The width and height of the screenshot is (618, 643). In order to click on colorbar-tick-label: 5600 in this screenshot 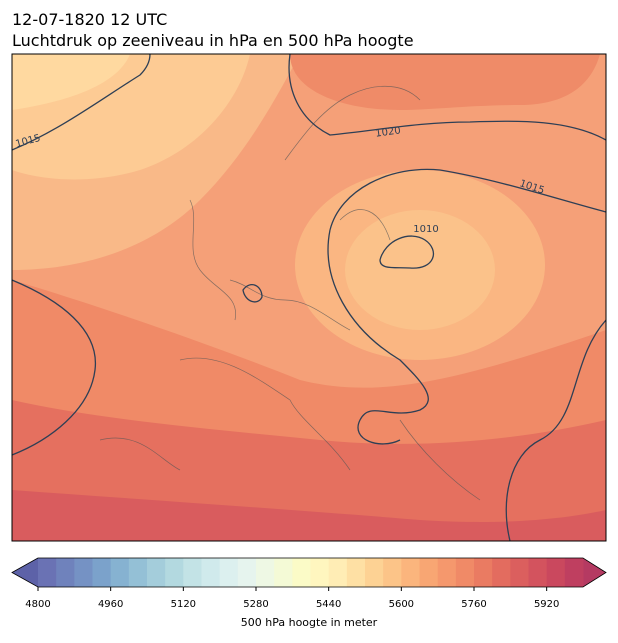, I will do `click(401, 604)`.